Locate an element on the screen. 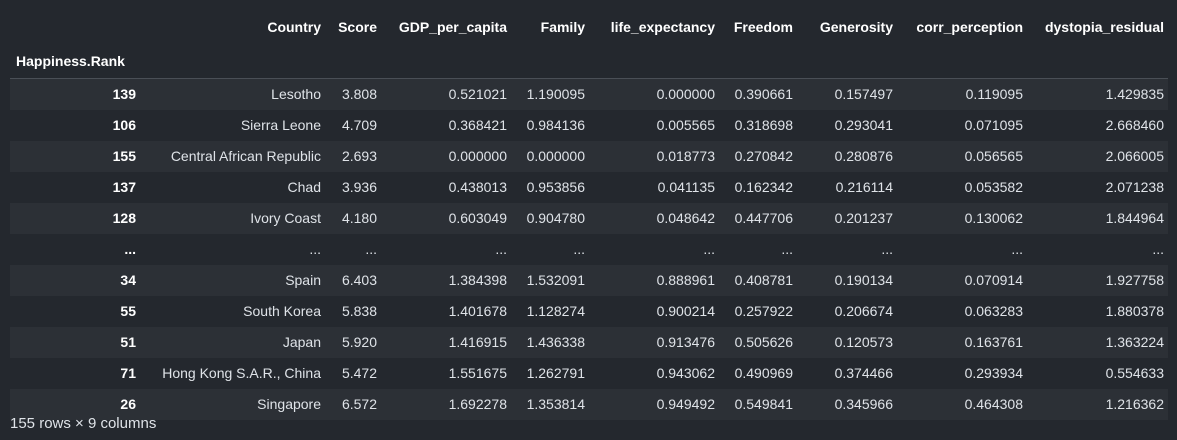 The height and width of the screenshot is (440, 1177). table-cell: 0.913476 is located at coordinates (654, 342).